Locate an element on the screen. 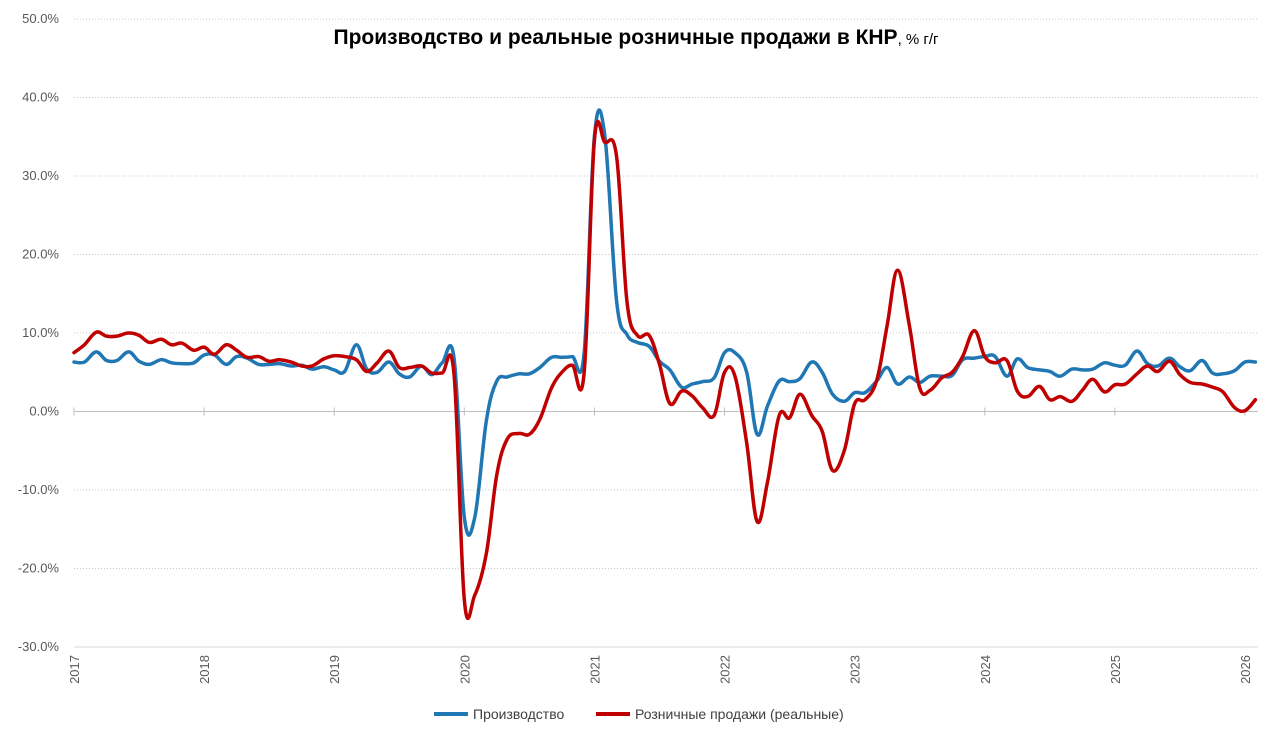 Image resolution: width=1280 pixels, height=741 pixels. x-tick-label: 2017 is located at coordinates (74, 669).